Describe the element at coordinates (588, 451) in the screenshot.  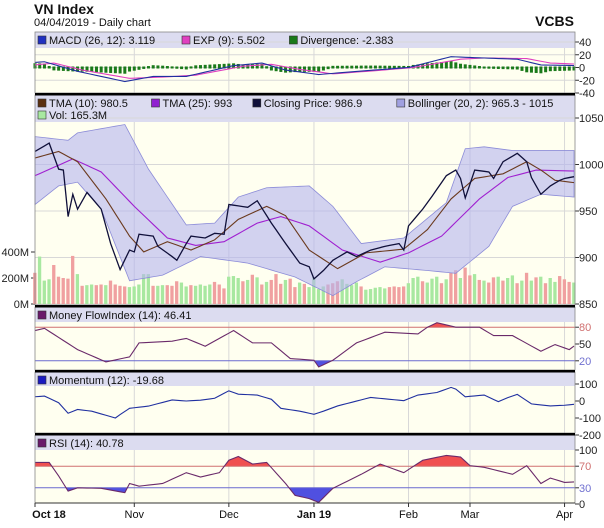
I see `rsi-y-tick-label: 100` at that location.